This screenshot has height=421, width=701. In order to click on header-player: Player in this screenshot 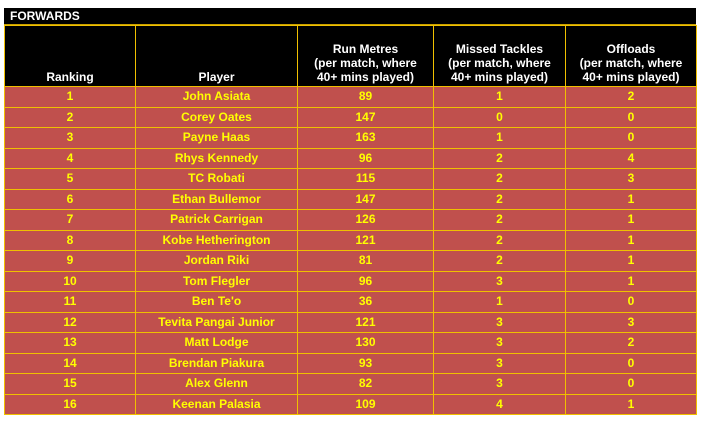, I will do `click(216, 56)`.